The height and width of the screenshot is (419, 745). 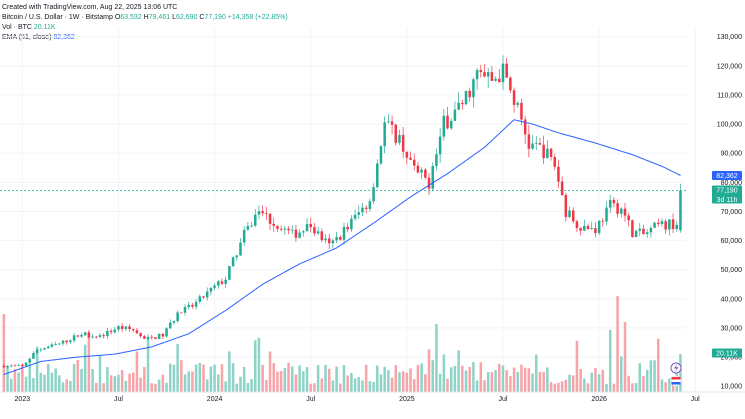 I want to click on volume-legend: Vol · BTC 20.11K, so click(x=29, y=27).